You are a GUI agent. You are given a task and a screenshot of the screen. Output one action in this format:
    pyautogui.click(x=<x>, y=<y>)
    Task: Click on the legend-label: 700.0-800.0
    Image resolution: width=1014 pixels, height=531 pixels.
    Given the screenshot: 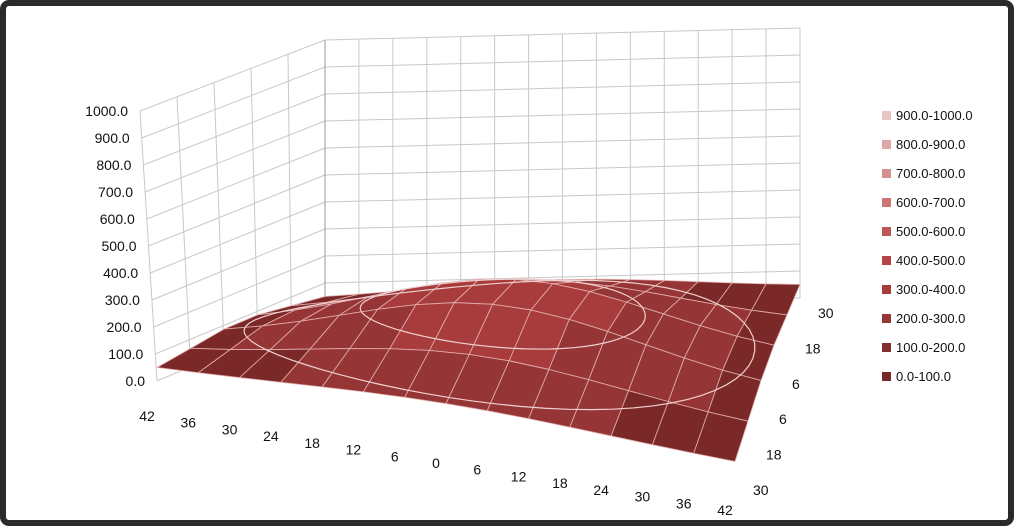 What is the action you would take?
    pyautogui.click(x=930, y=173)
    